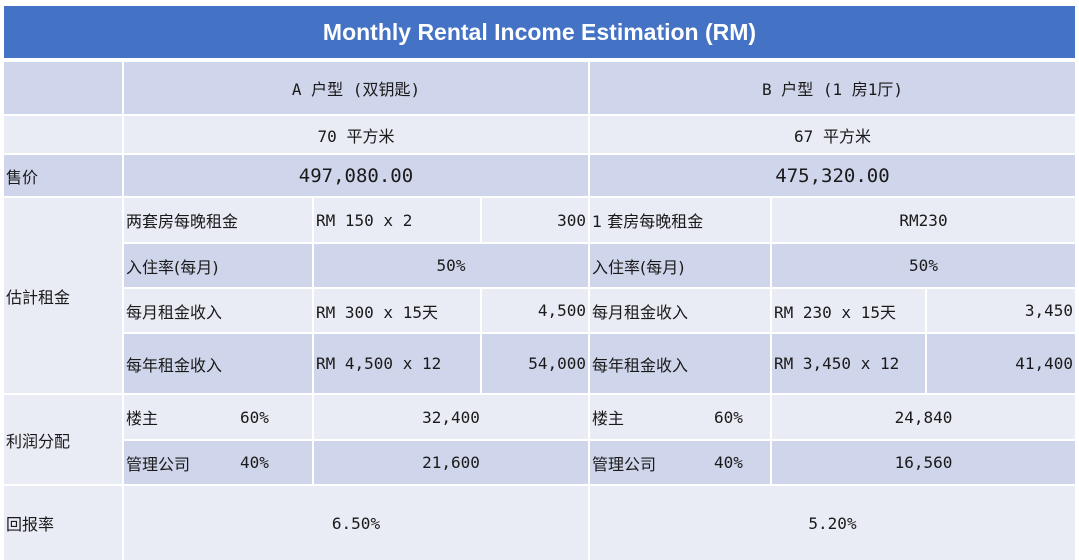  I want to click on rent-b-nightly-value: RM230, so click(923, 220).